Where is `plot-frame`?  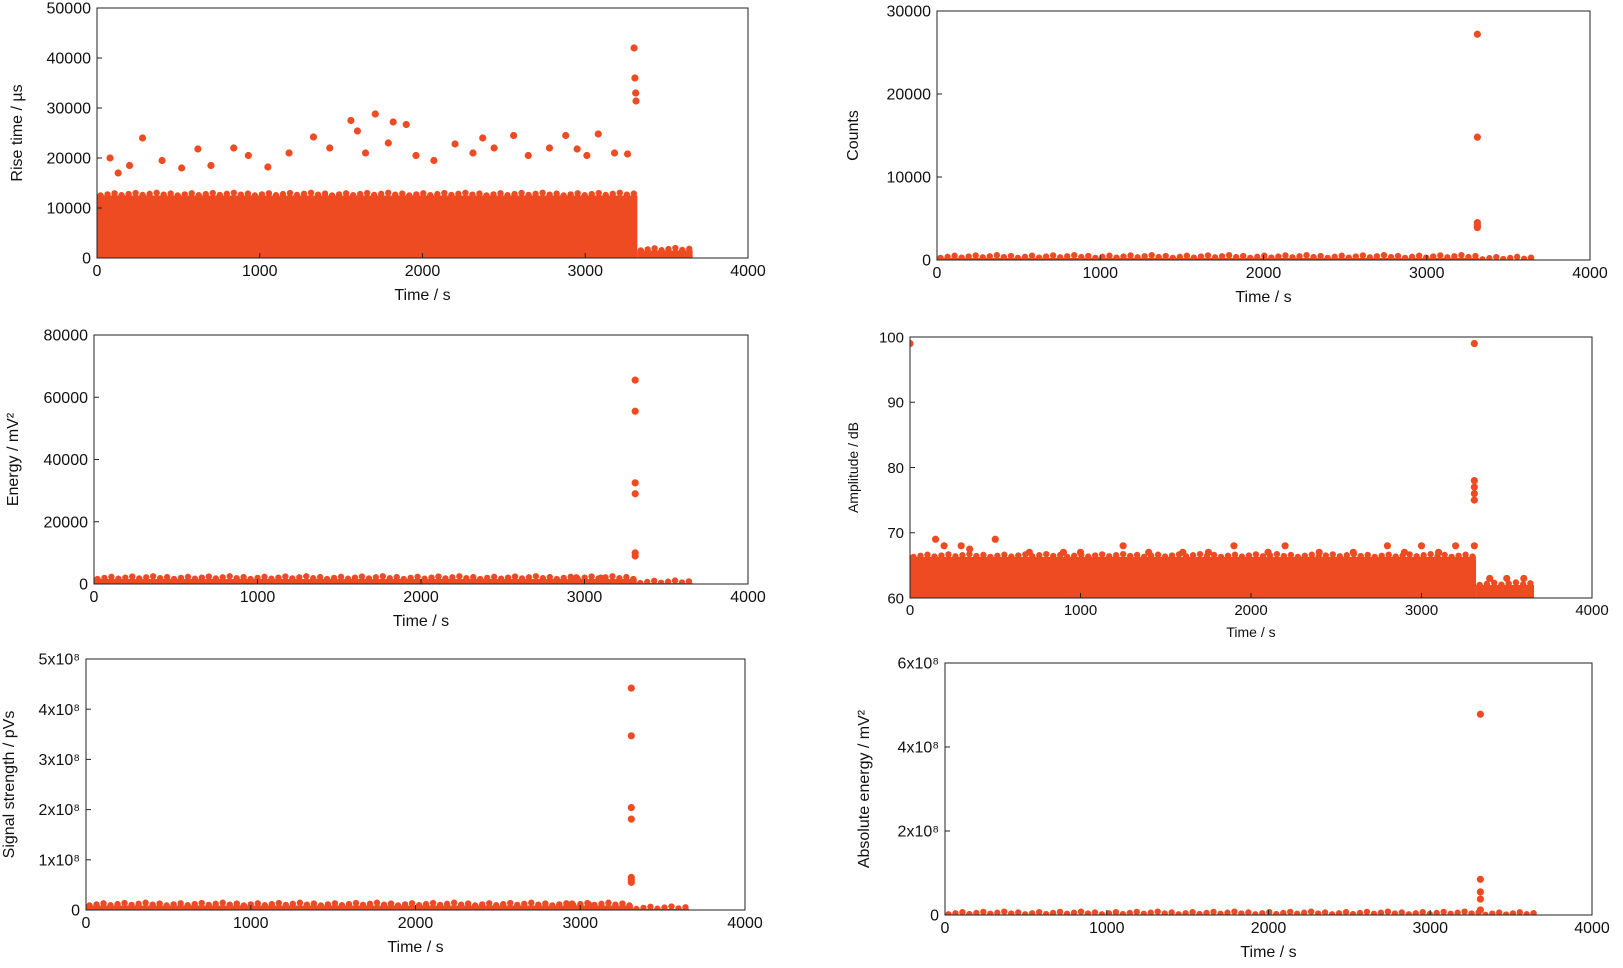 plot-frame is located at coordinates (421, 459).